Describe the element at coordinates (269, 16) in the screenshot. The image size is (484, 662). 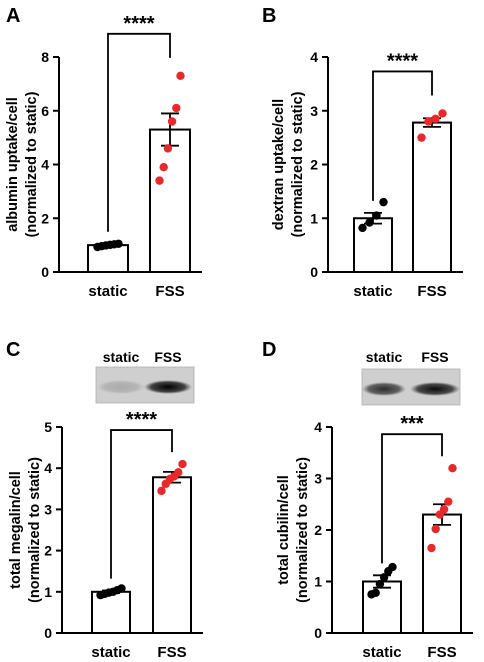
I see `panel-letter: B` at that location.